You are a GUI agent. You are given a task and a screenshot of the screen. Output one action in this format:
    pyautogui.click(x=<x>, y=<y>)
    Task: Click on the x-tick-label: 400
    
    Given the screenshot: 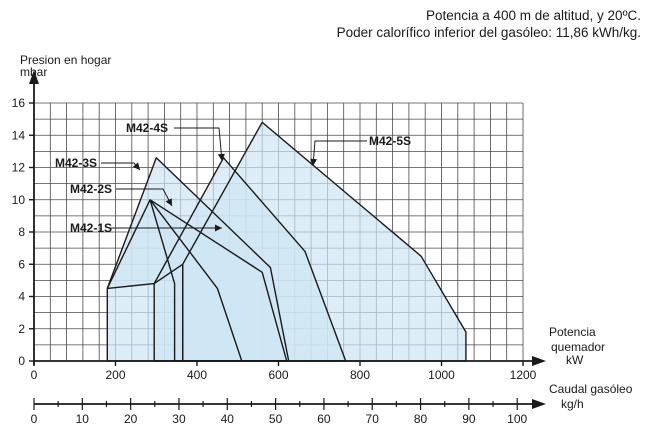 What is the action you would take?
    pyautogui.click(x=197, y=375)
    